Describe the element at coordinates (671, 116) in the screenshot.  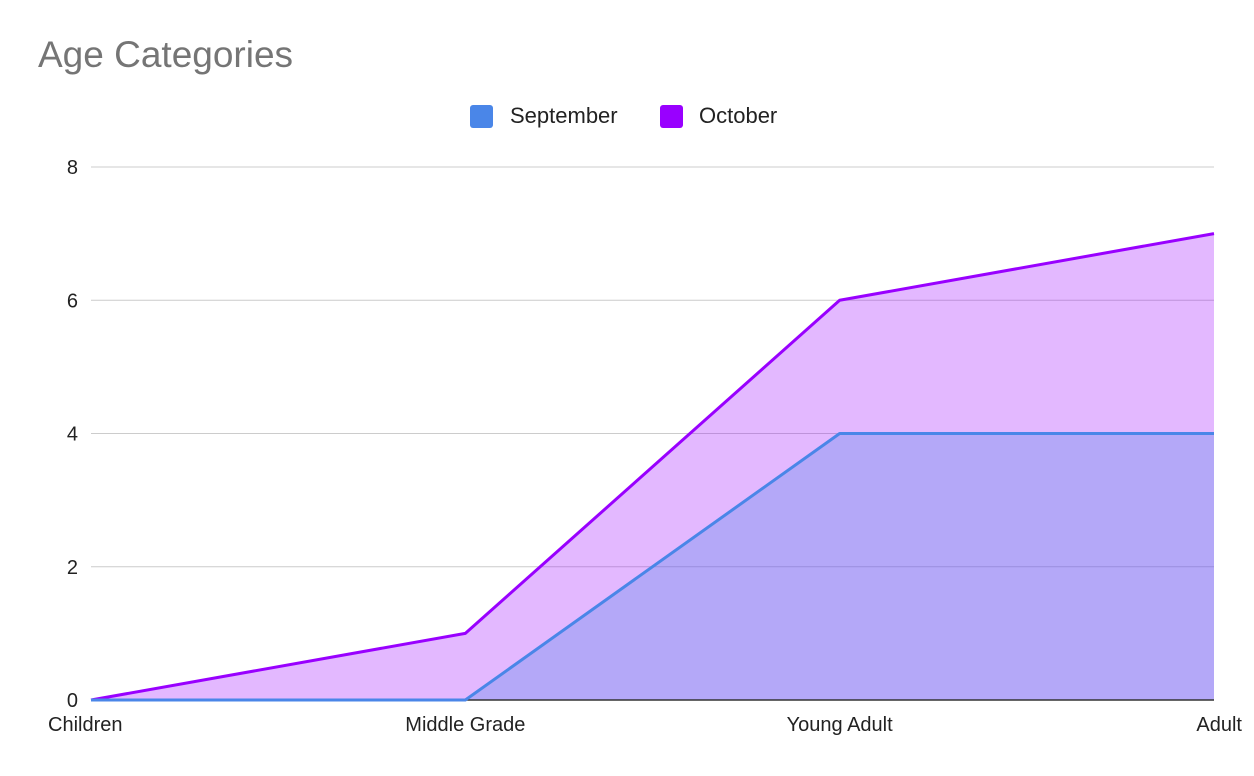
I see `legend-swatch-october` at that location.